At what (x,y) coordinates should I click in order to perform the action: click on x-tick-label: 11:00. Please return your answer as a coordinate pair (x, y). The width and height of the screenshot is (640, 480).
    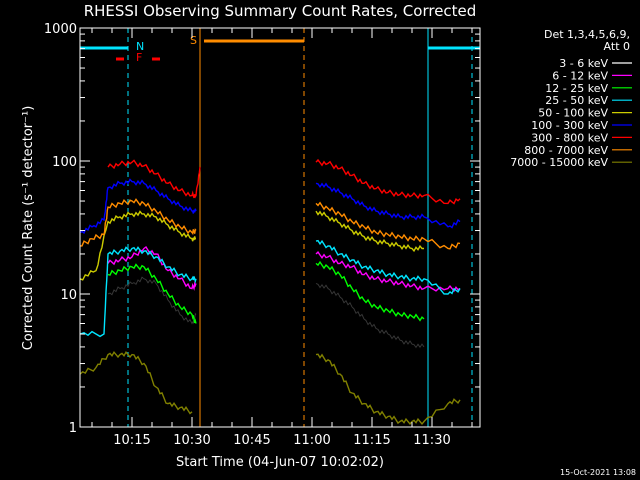
    Looking at the image, I should click on (311, 440).